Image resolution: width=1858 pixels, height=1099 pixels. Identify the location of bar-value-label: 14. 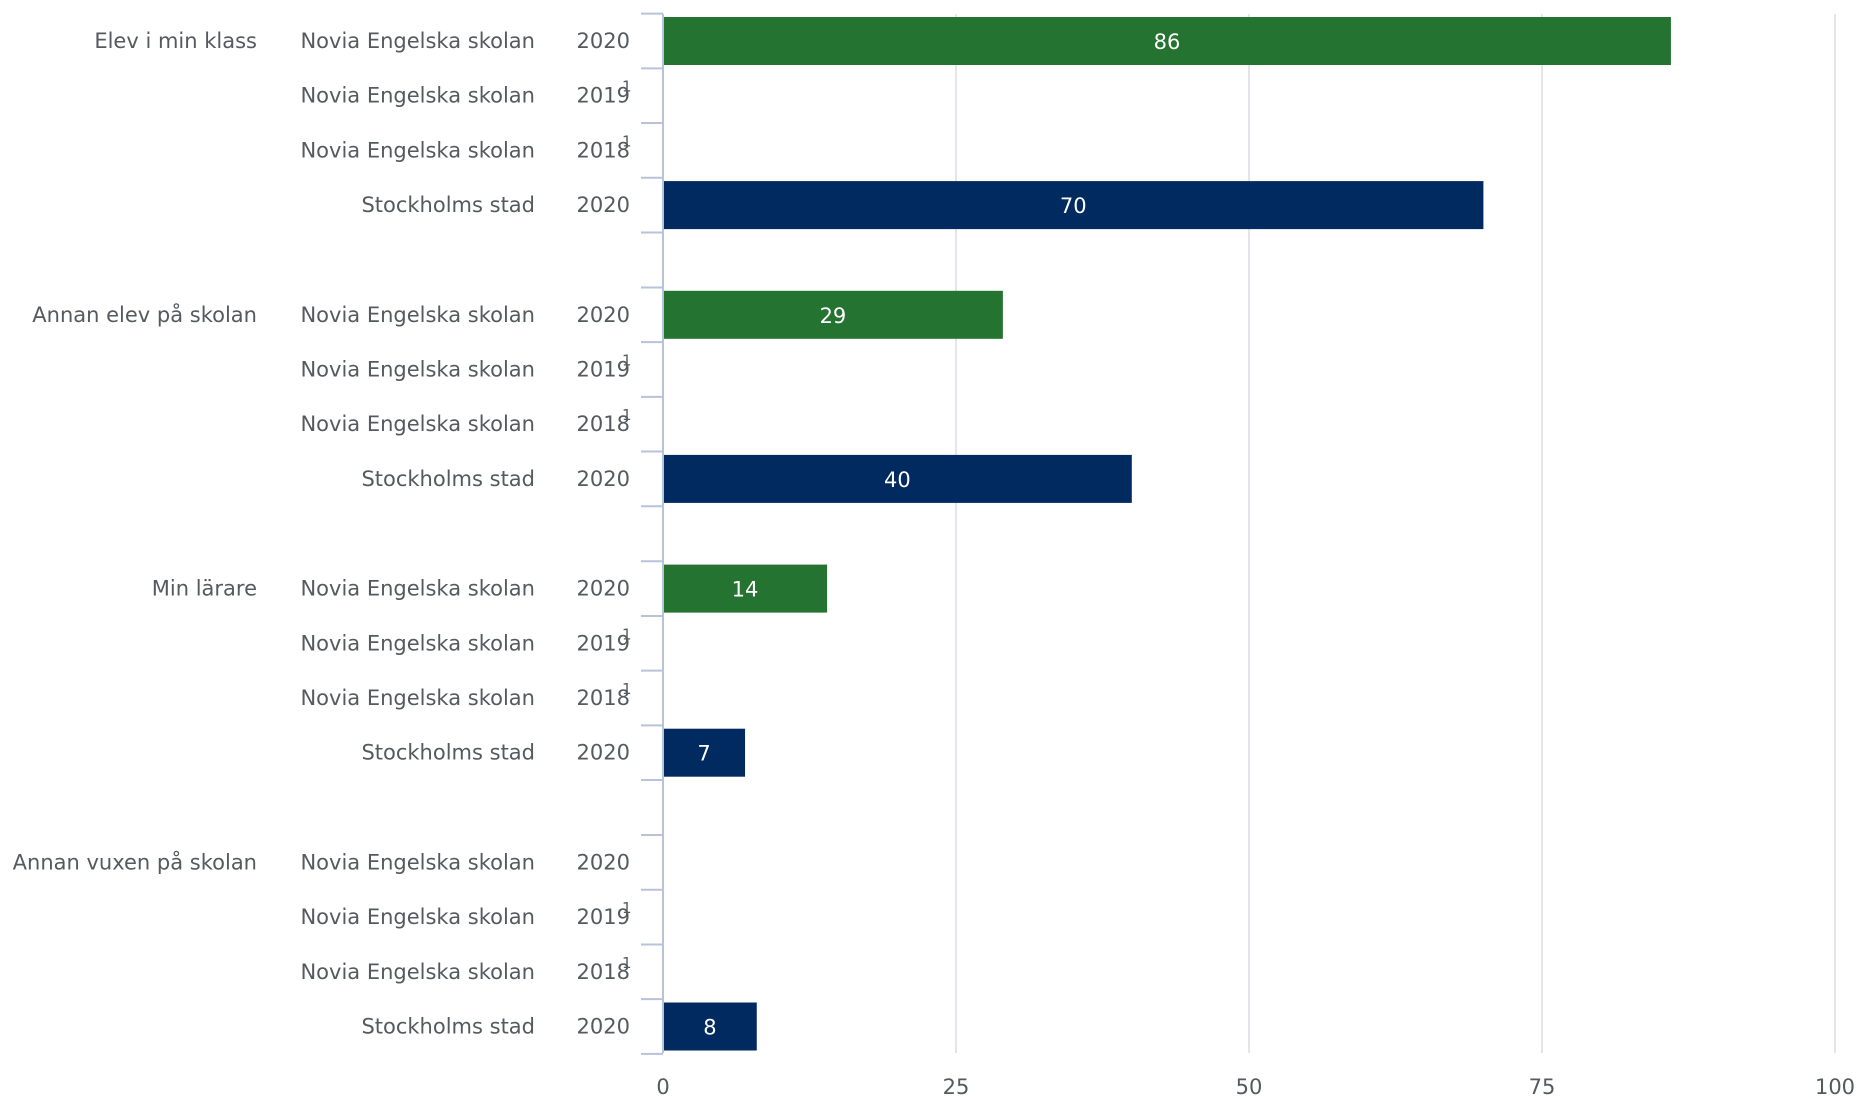
(745, 590).